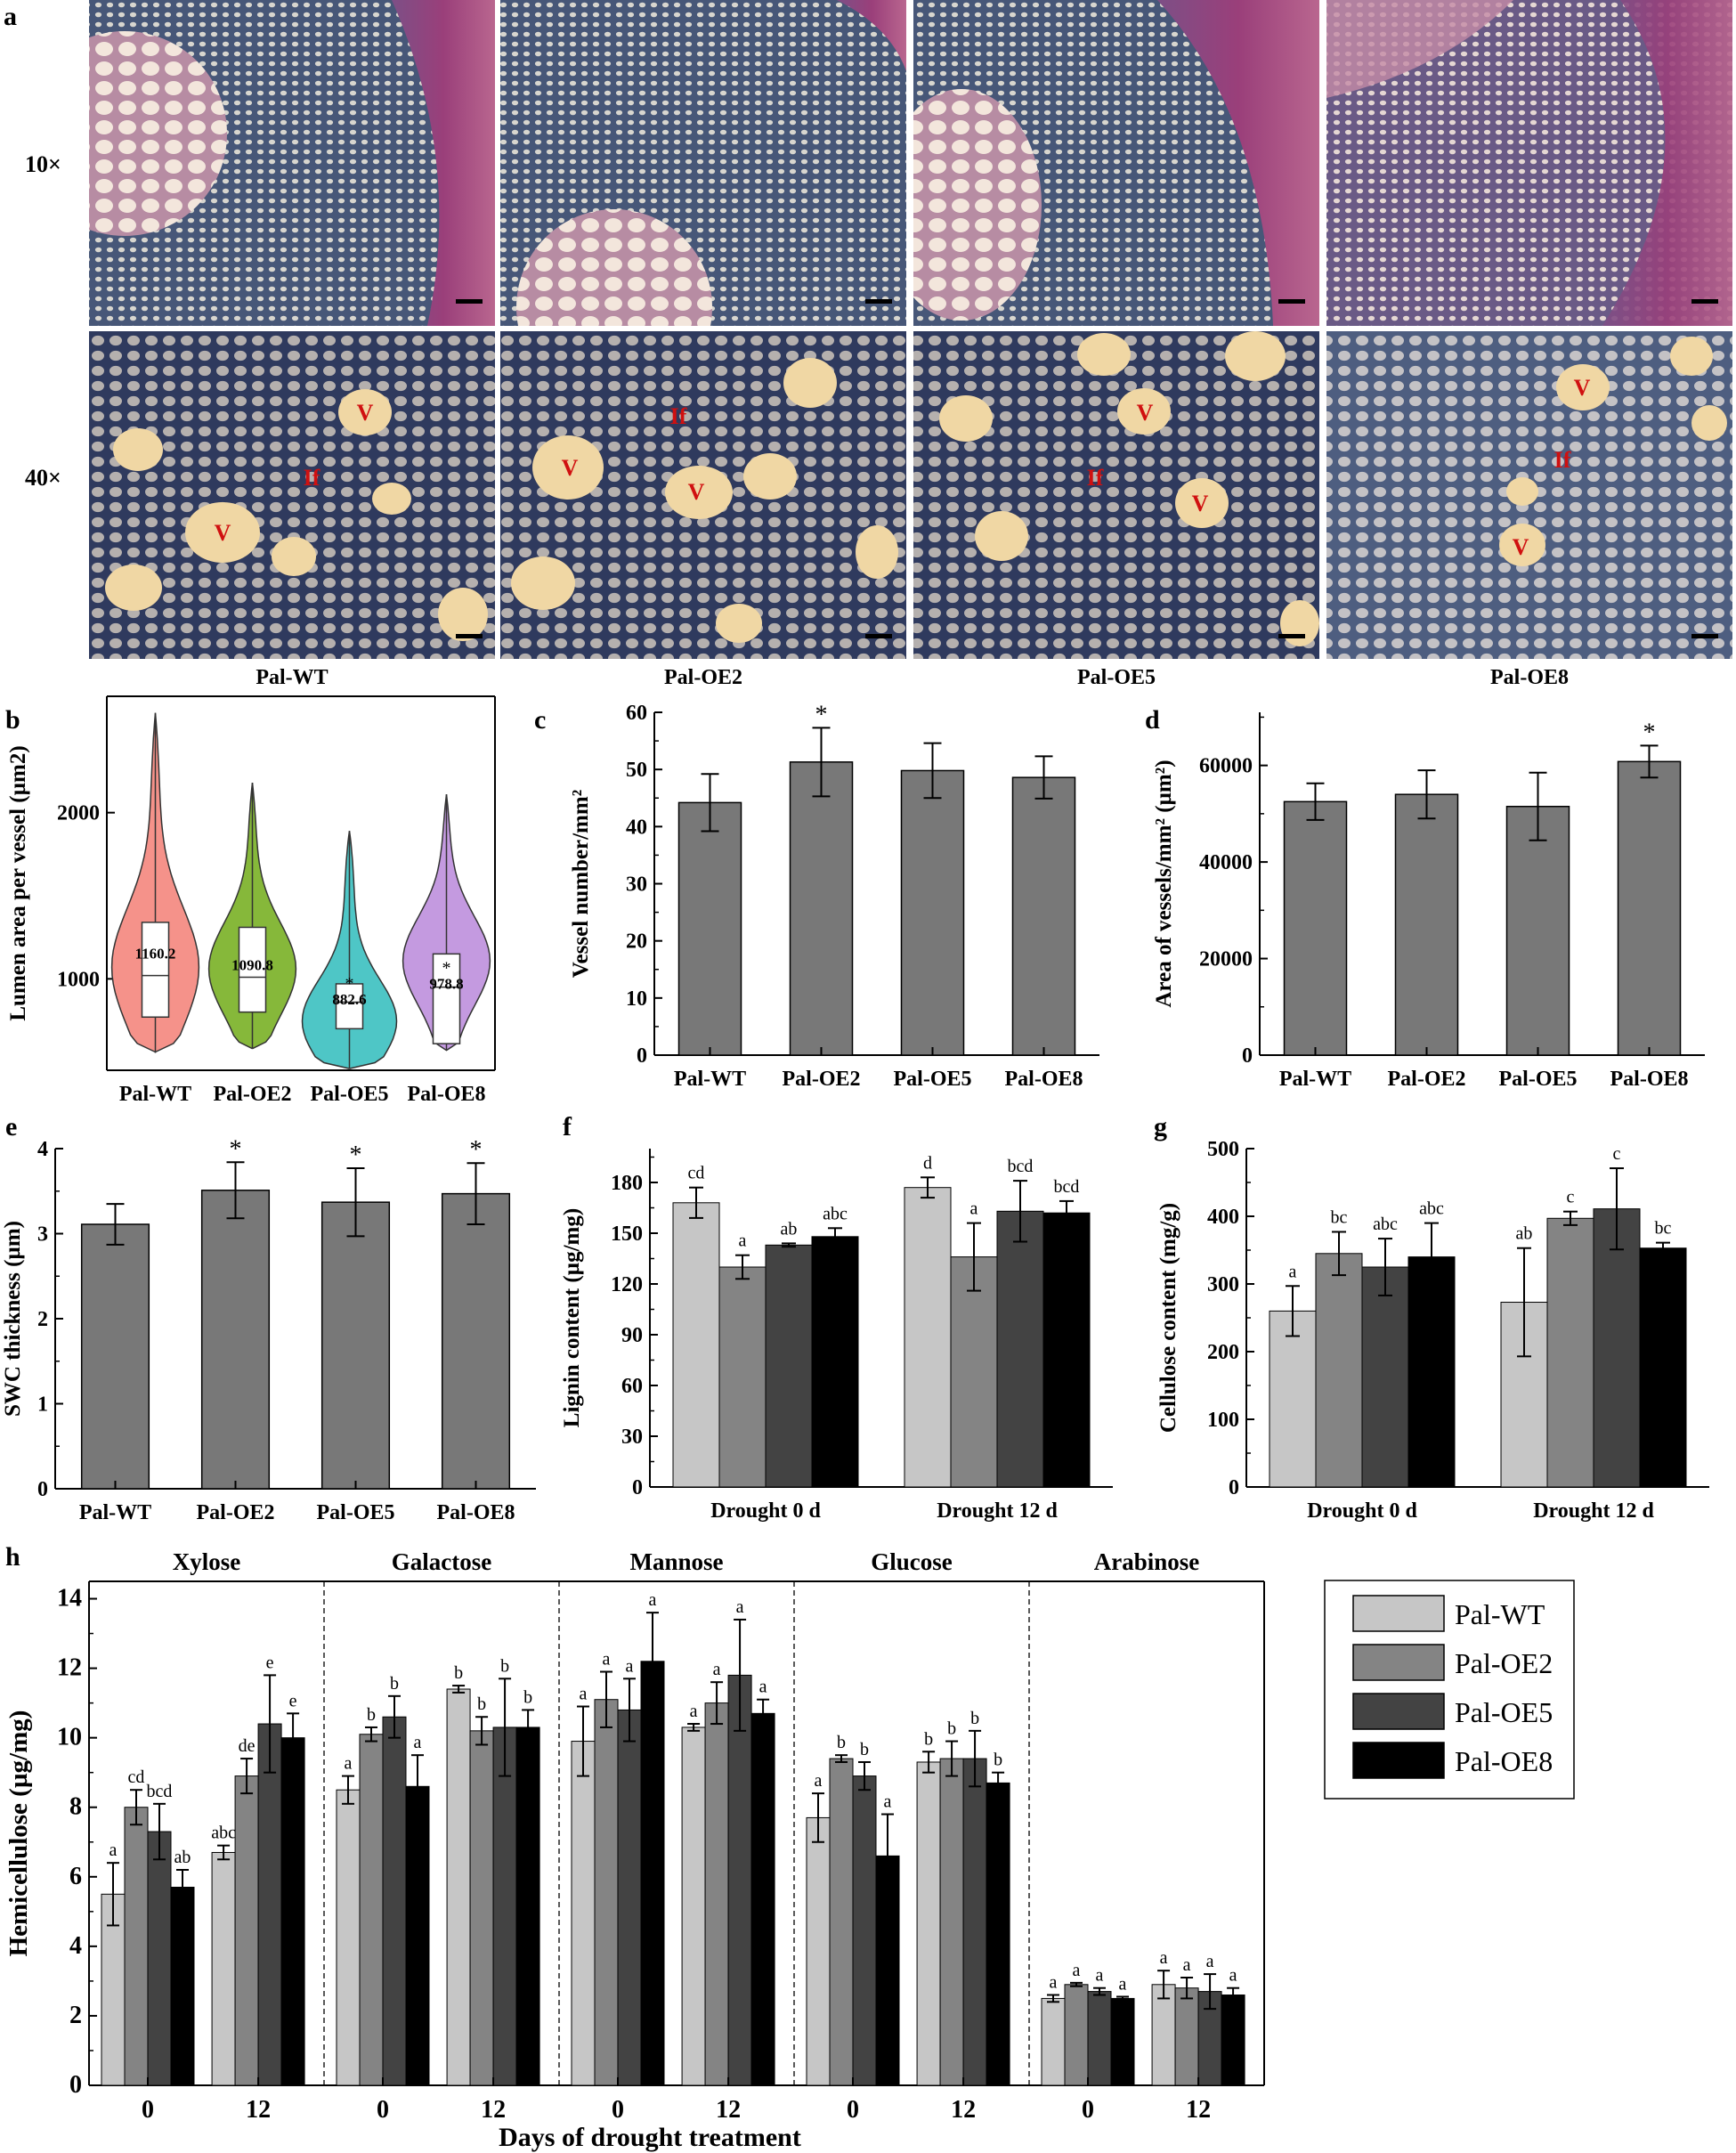  What do you see at coordinates (1152, 720) in the screenshot?
I see `panel-letter-d: d` at bounding box center [1152, 720].